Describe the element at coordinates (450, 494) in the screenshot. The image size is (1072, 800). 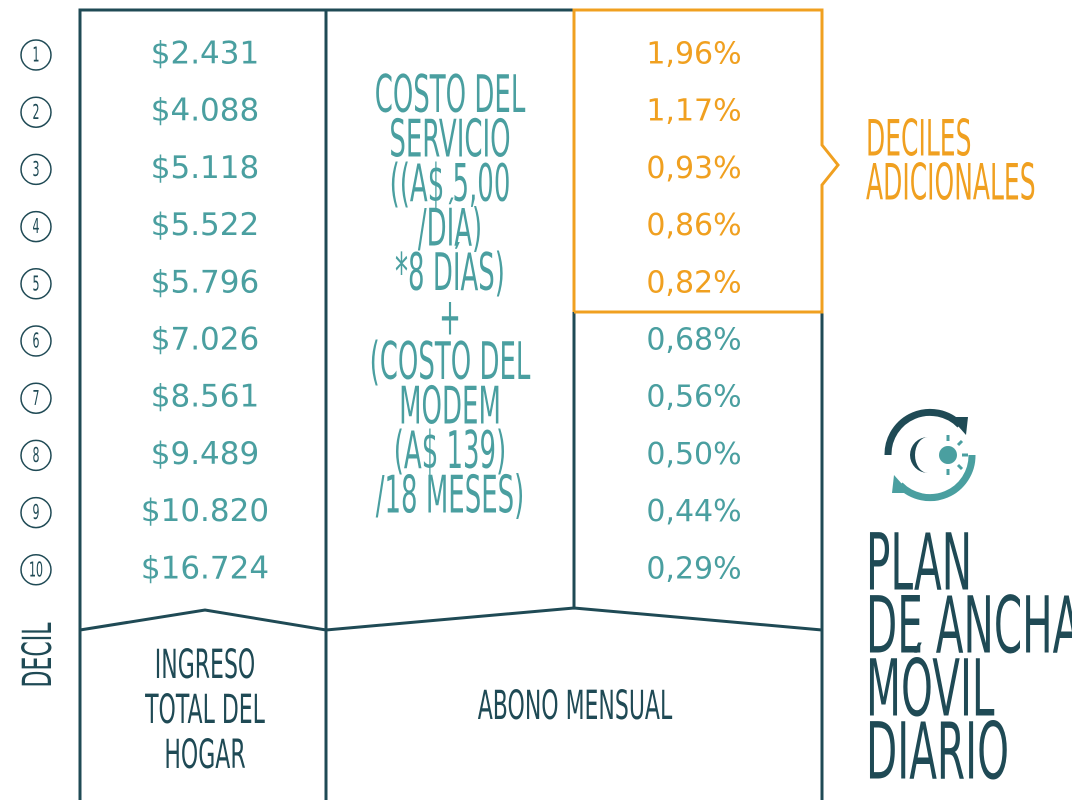
I see `cost-formula-line: /18 MESES)` at that location.